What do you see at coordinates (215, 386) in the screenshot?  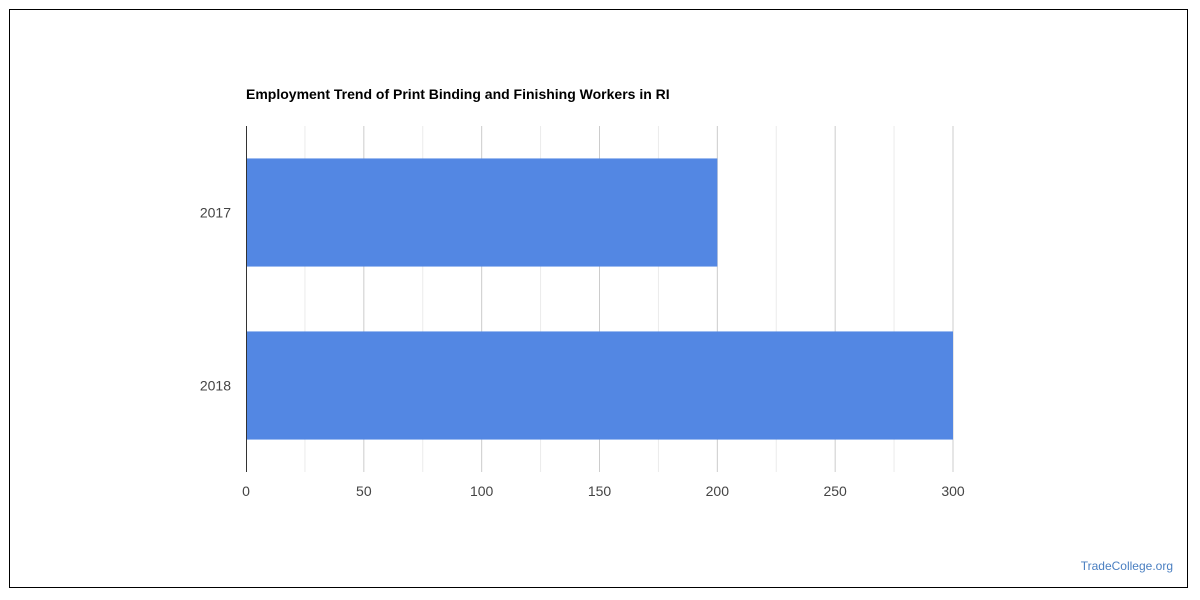 I see `y-tick-label: 2018` at bounding box center [215, 386].